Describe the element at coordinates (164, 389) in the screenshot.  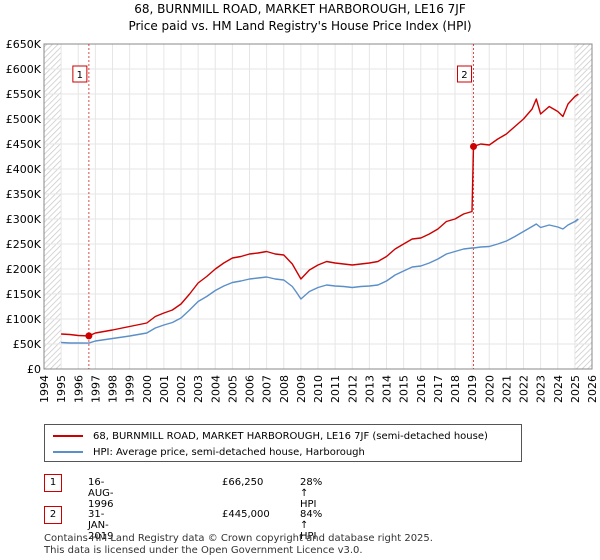
I see `x-tick-label: 2001` at that location.